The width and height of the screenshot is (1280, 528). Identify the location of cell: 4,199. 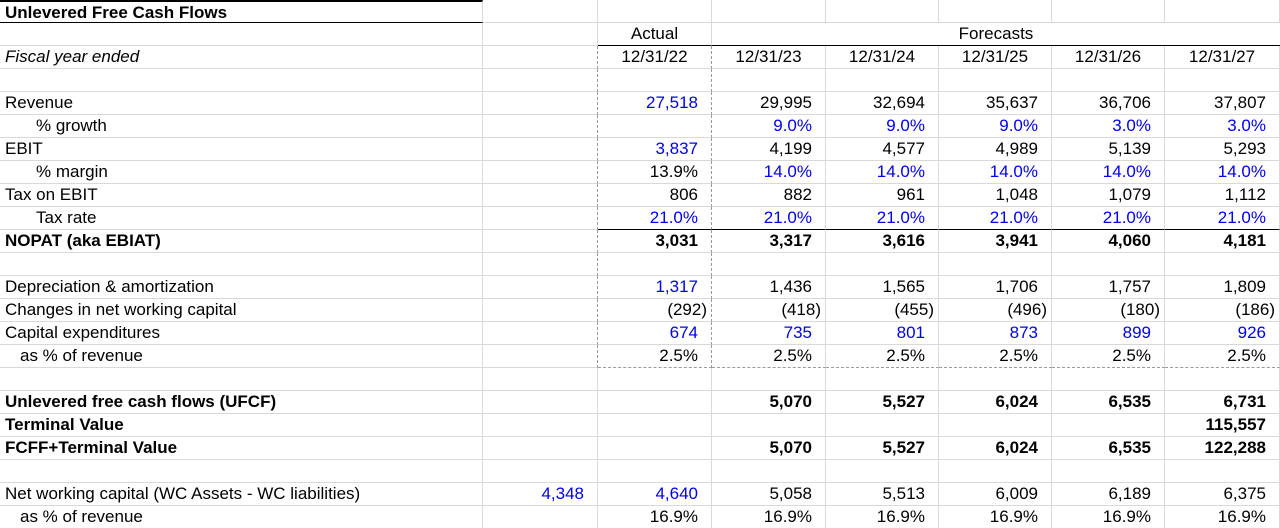
(769, 149).